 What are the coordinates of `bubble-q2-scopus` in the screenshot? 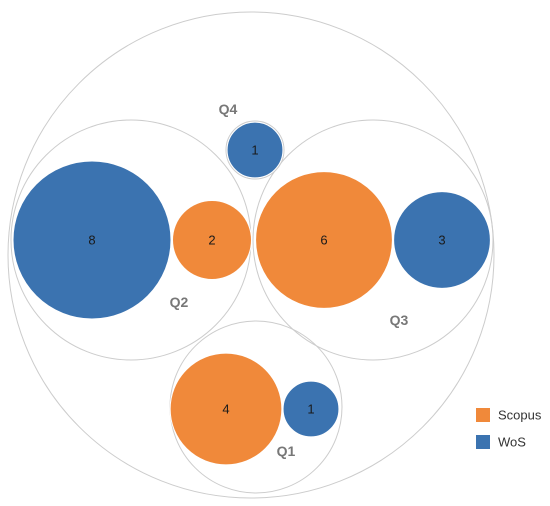 It's located at (212, 240).